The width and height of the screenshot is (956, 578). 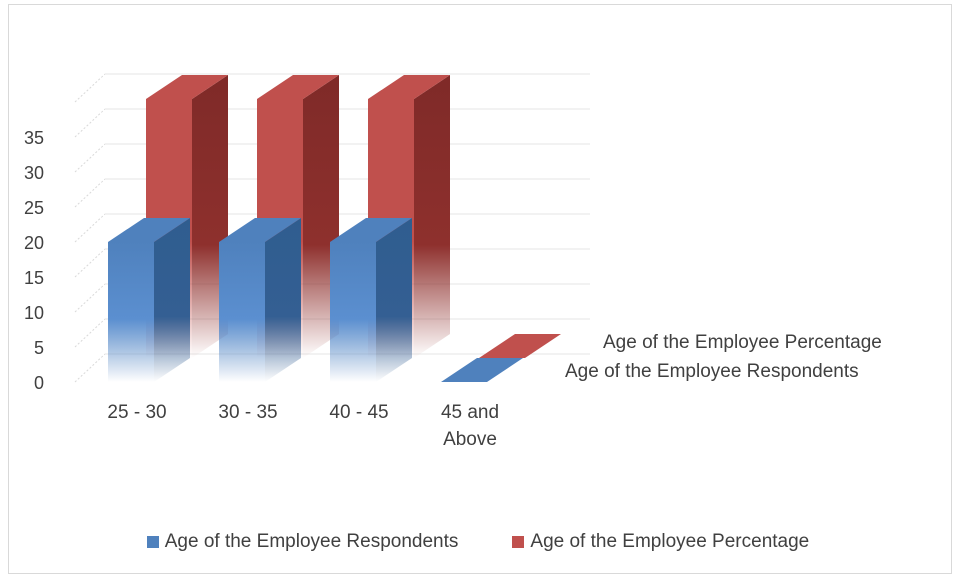 What do you see at coordinates (470, 439) in the screenshot?
I see `x-tick-label: Above` at bounding box center [470, 439].